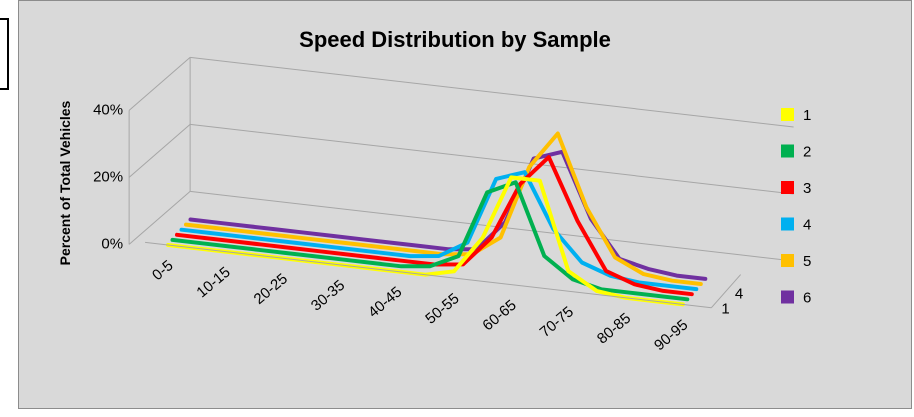 The width and height of the screenshot is (914, 417). I want to click on legend-label-3: 3, so click(807, 188).